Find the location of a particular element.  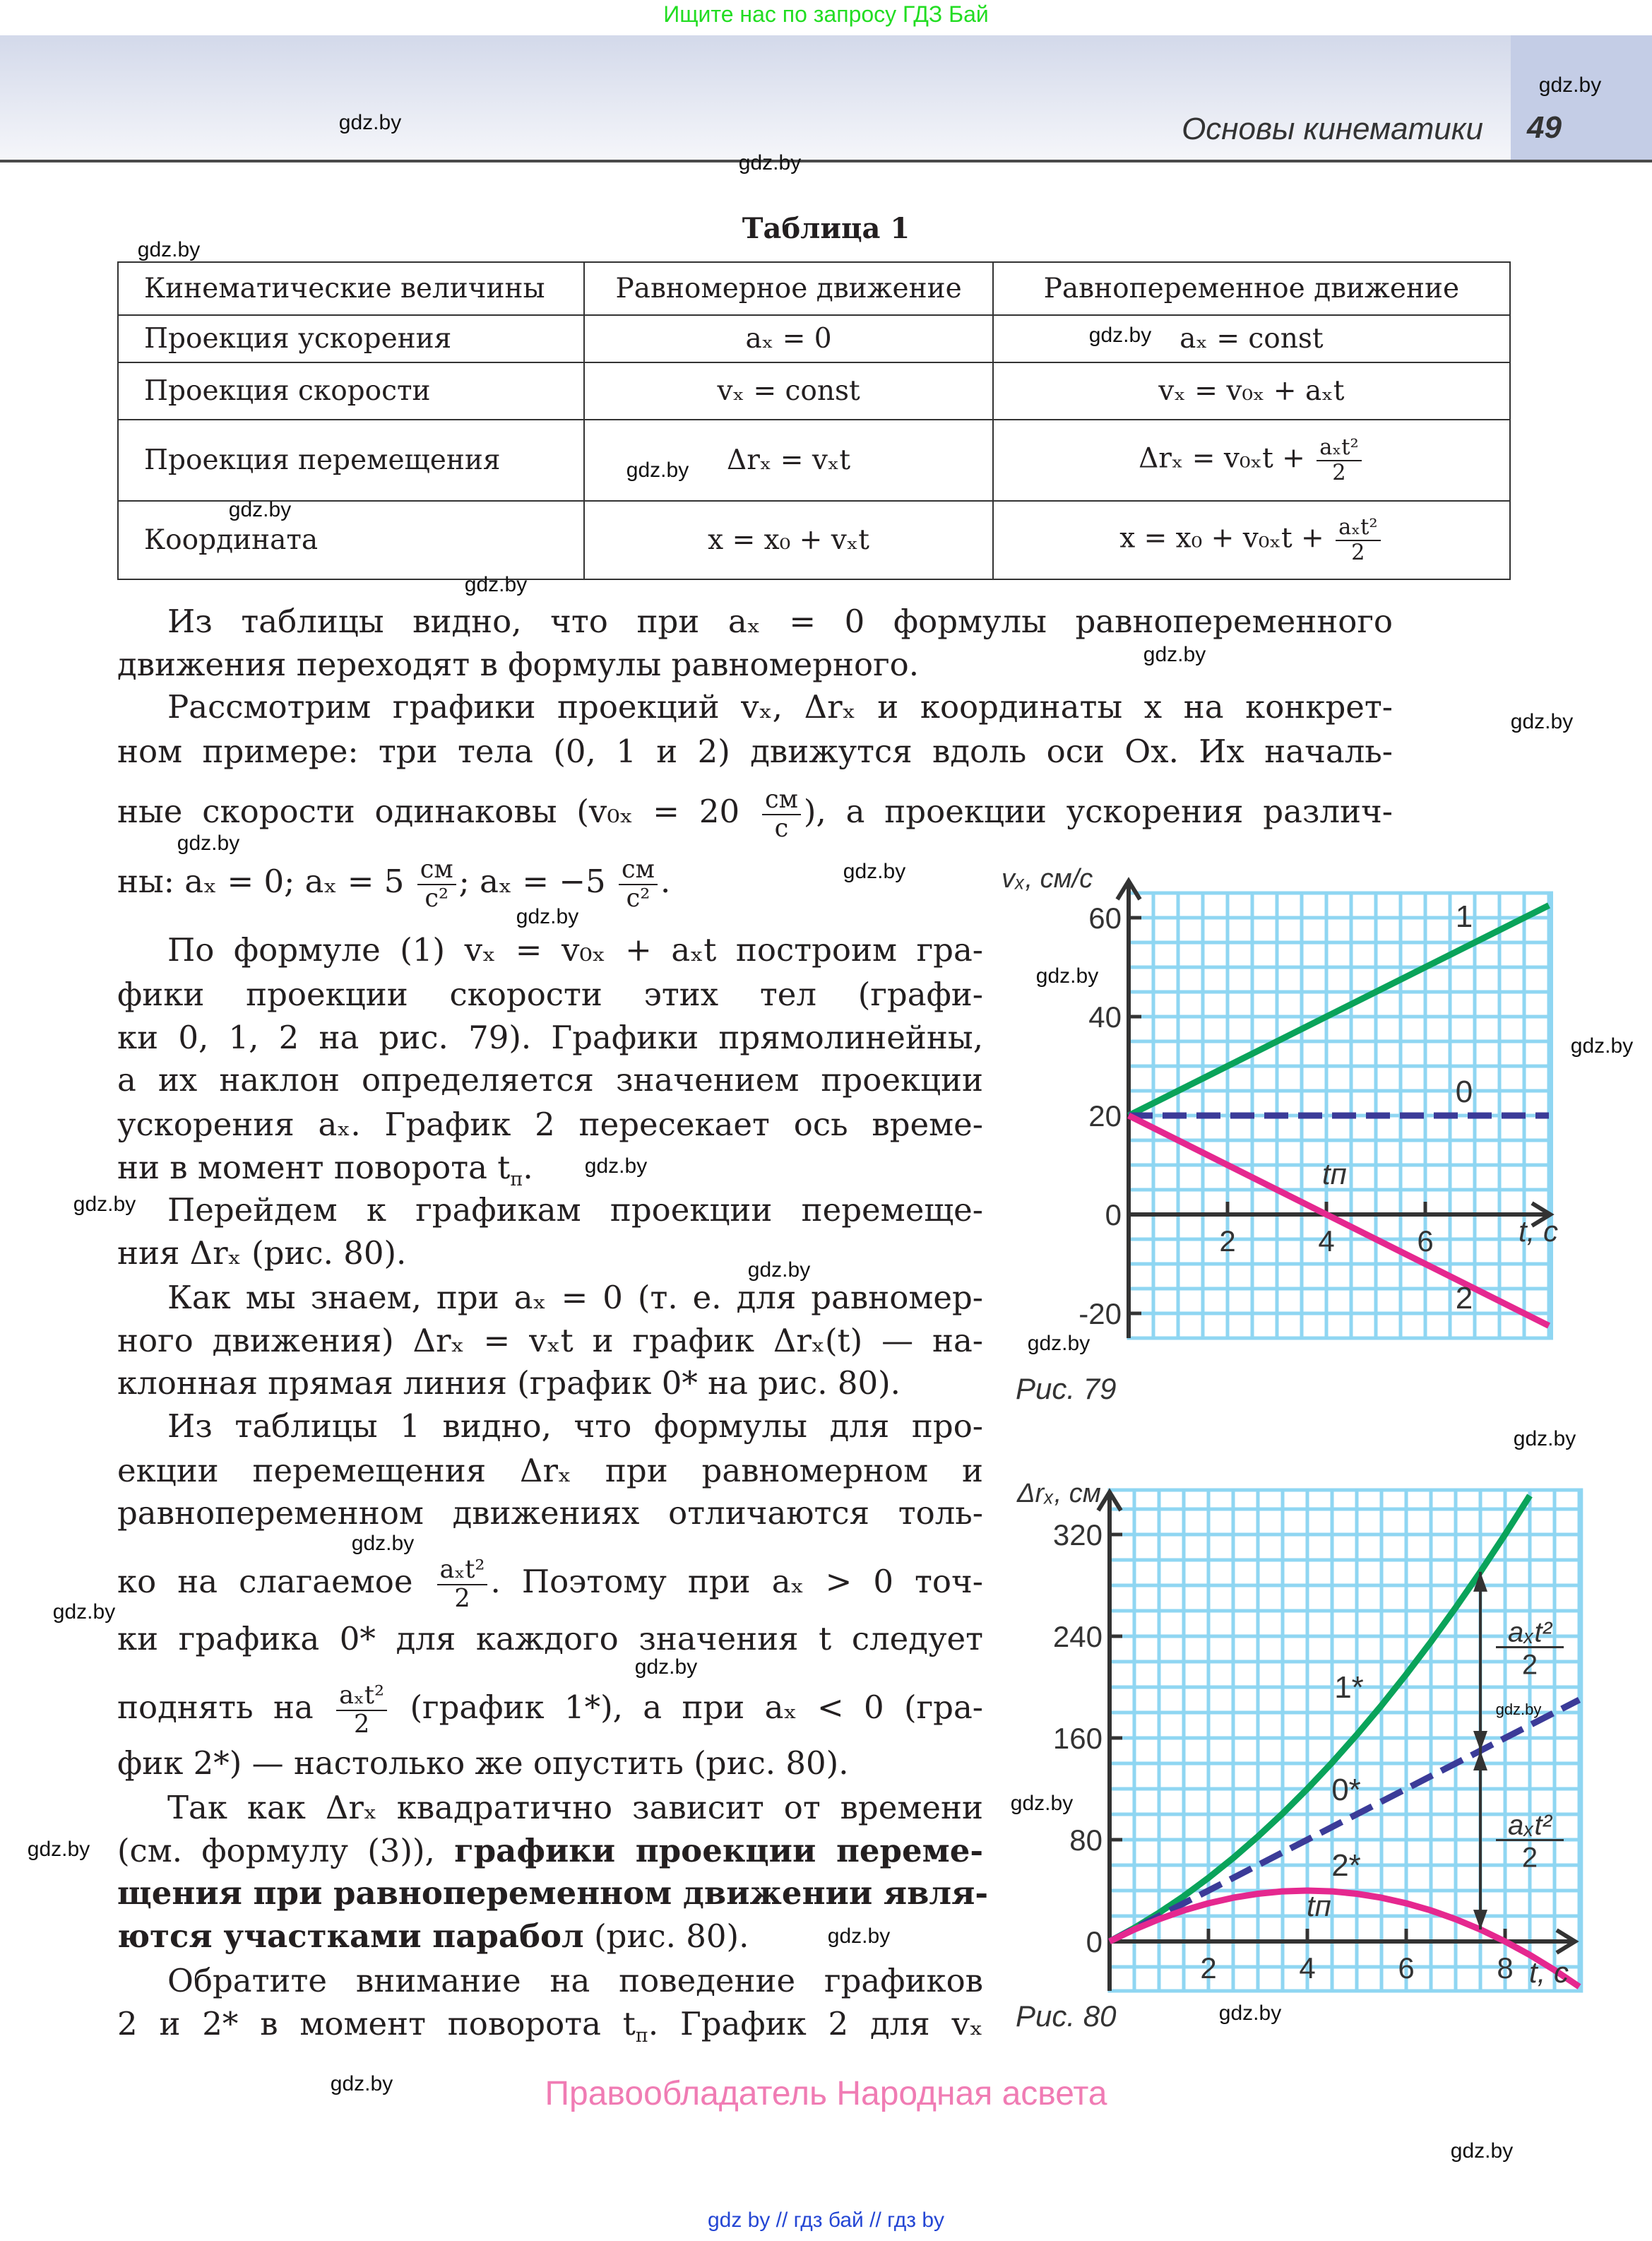

footer-links: gdz by // гдз бай // гдз by is located at coordinates (826, 2220).